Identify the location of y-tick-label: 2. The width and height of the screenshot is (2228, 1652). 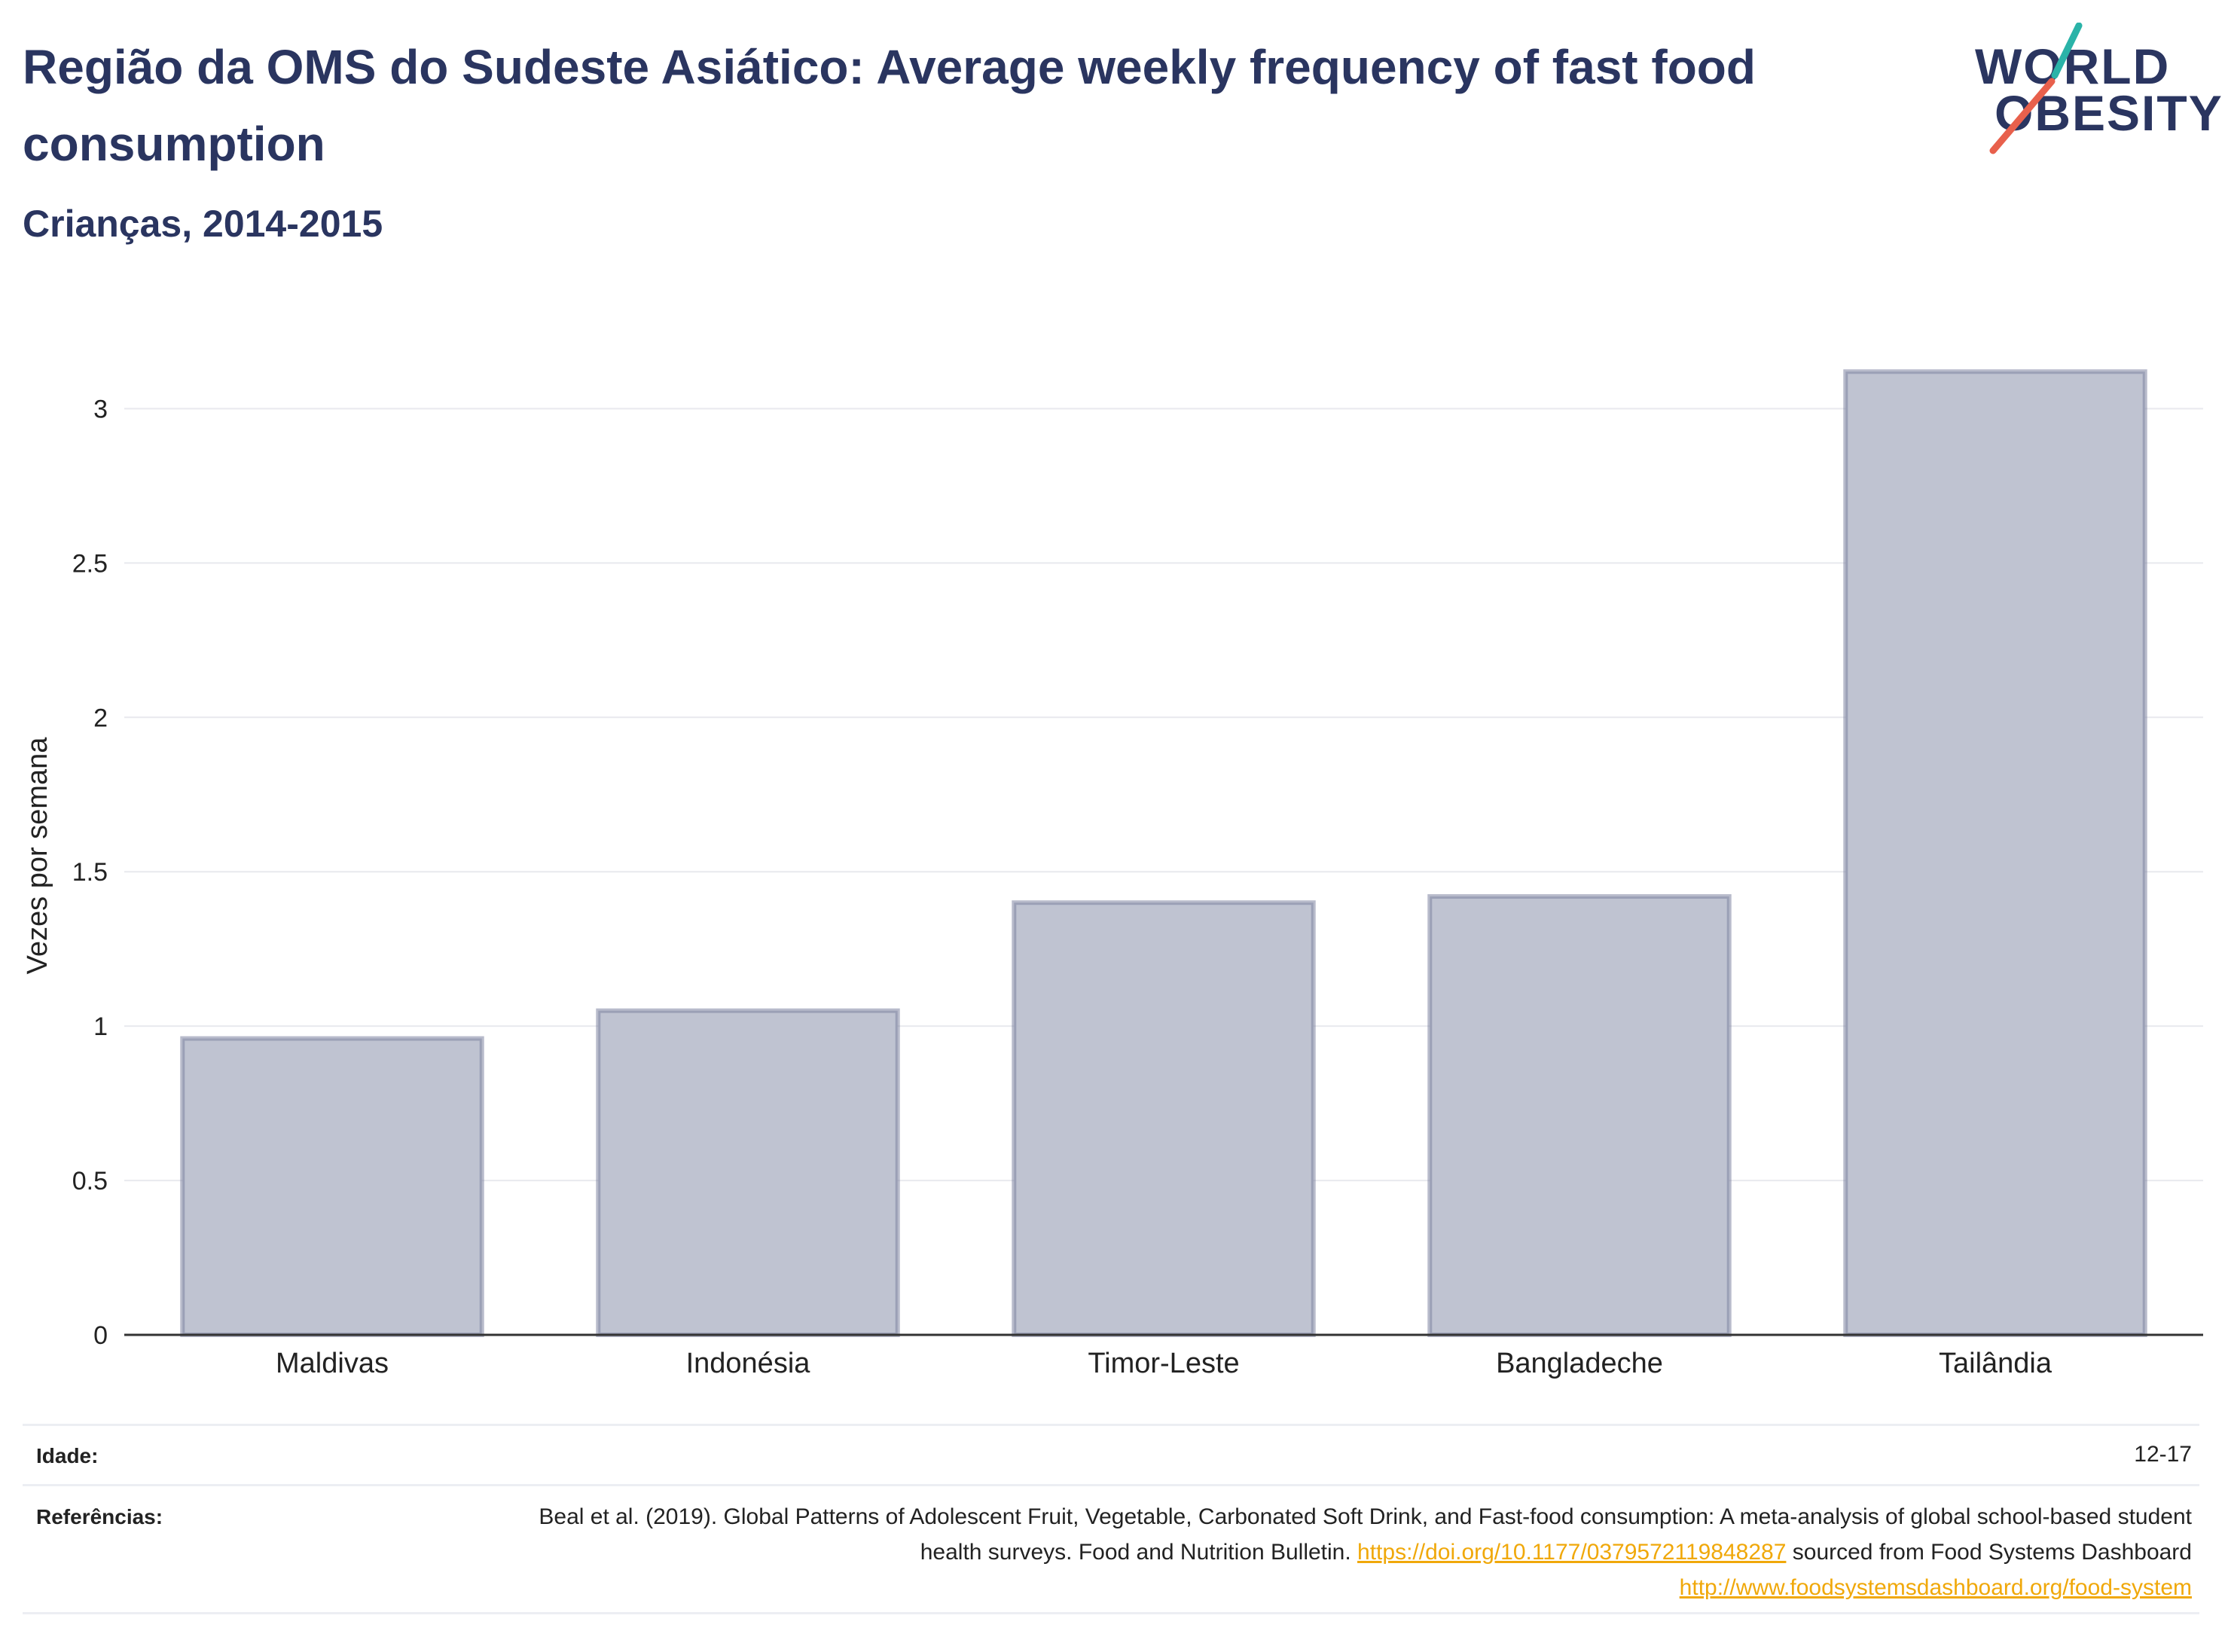
(100, 718).